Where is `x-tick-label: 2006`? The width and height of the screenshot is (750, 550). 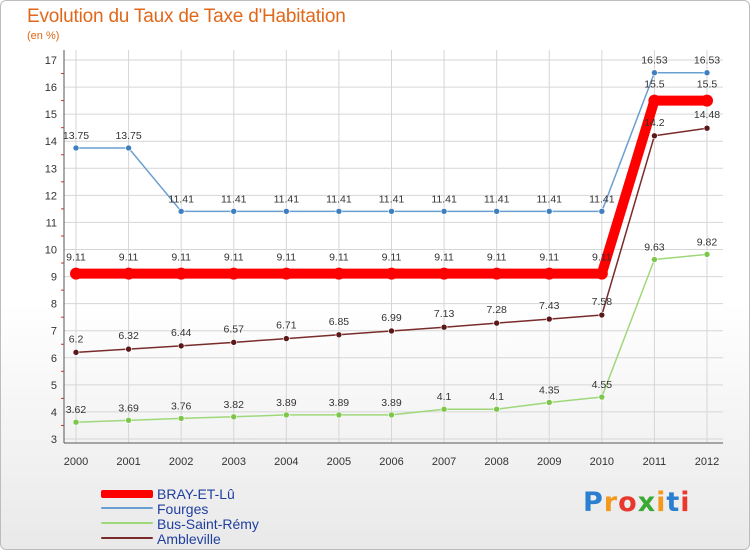 x-tick-label: 2006 is located at coordinates (391, 462).